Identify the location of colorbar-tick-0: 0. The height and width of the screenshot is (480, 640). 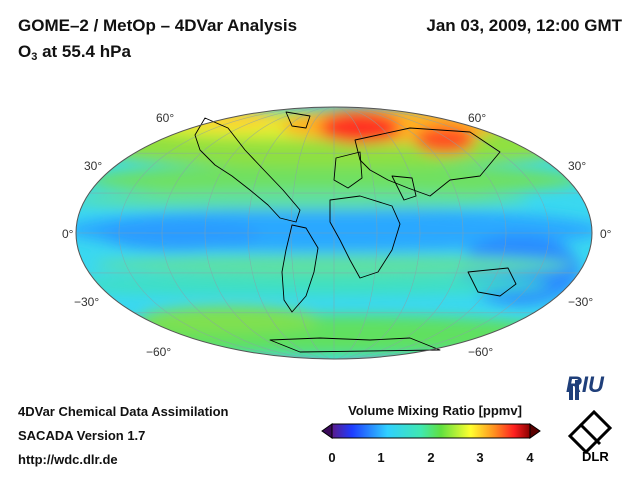
(332, 457).